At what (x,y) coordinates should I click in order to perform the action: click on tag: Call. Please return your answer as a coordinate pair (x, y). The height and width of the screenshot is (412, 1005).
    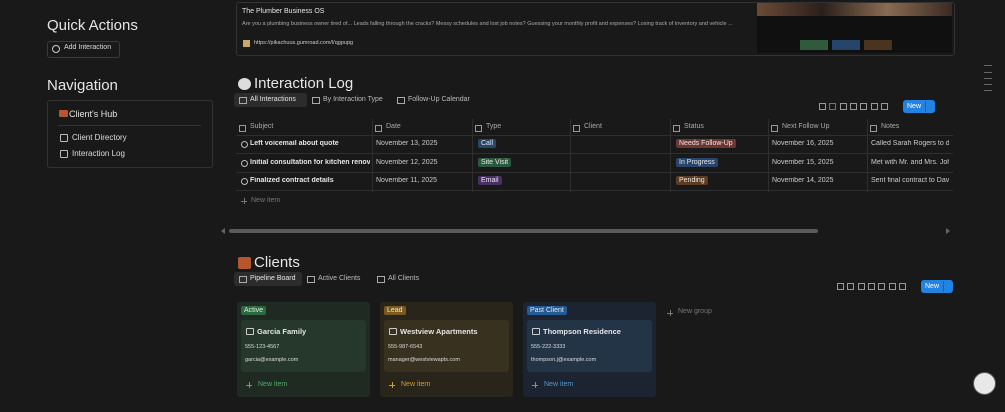
    Looking at the image, I should click on (487, 143).